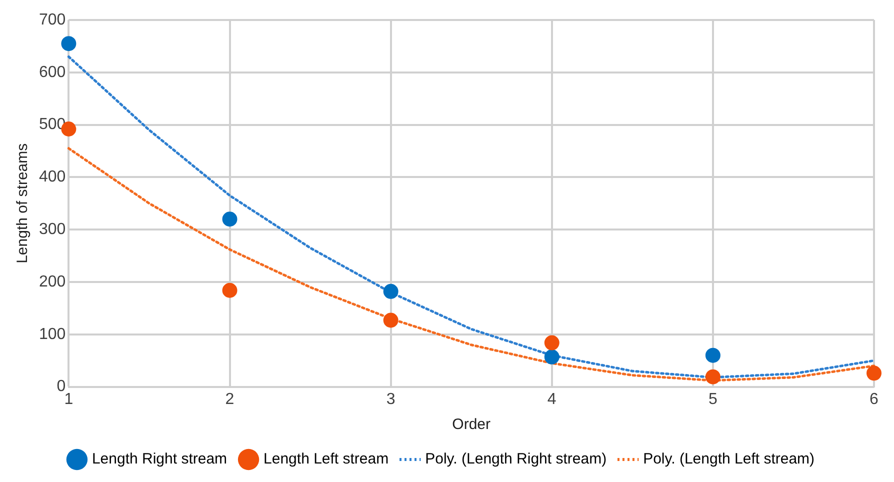  I want to click on legend-label: Poly. (Length Right stream), so click(516, 459).